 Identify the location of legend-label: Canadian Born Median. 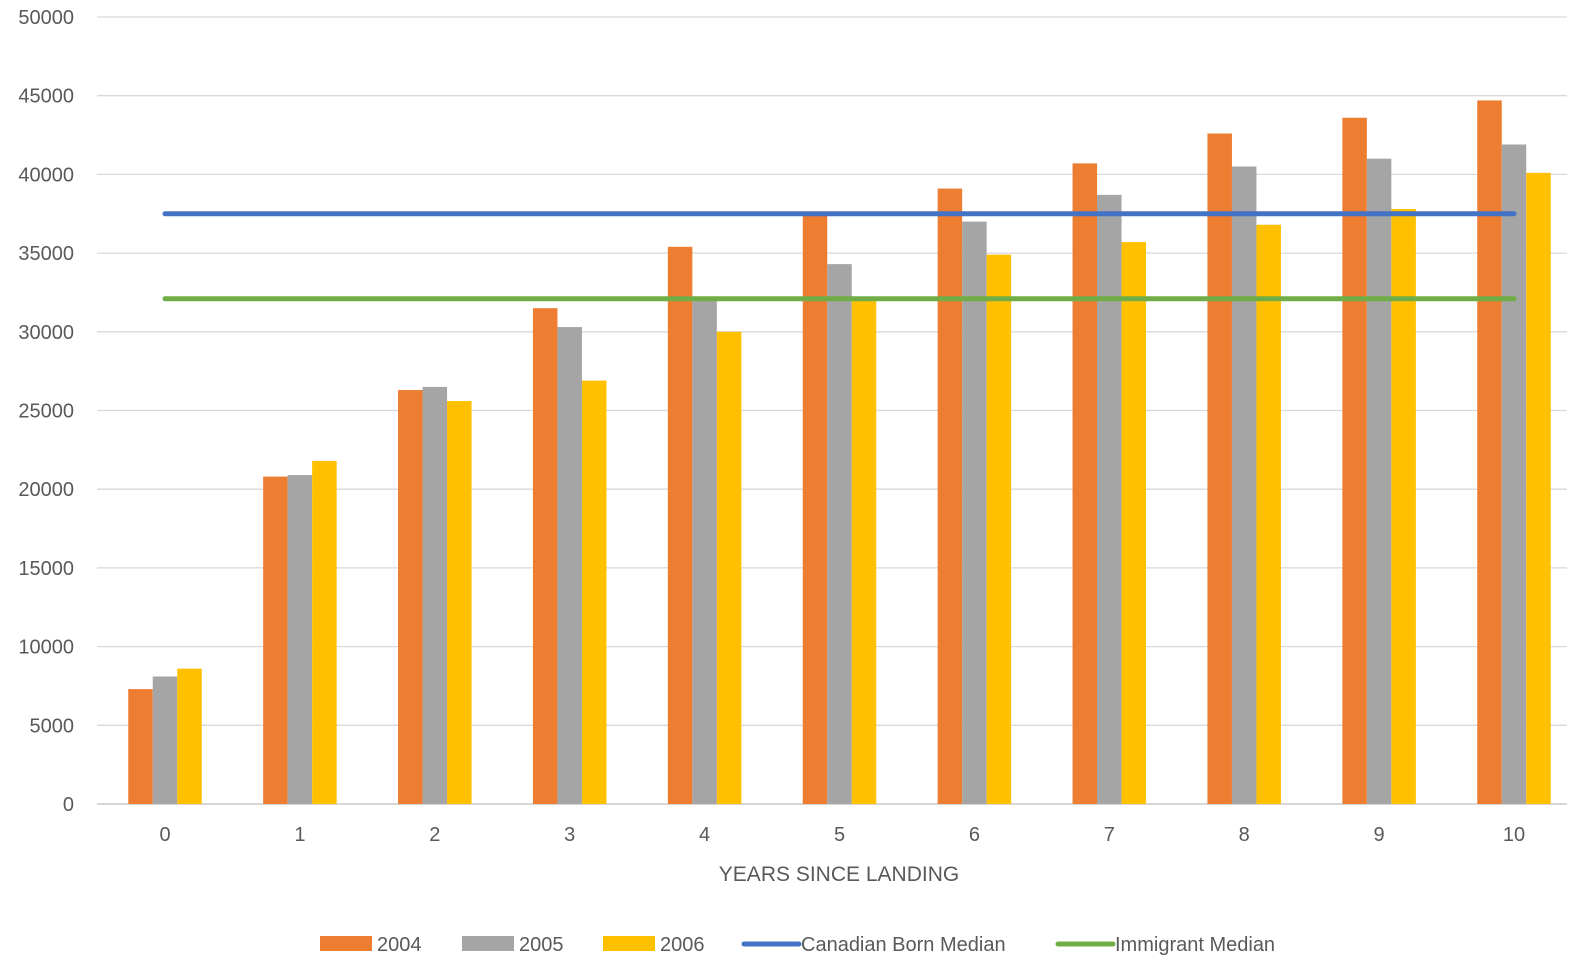
(903, 945).